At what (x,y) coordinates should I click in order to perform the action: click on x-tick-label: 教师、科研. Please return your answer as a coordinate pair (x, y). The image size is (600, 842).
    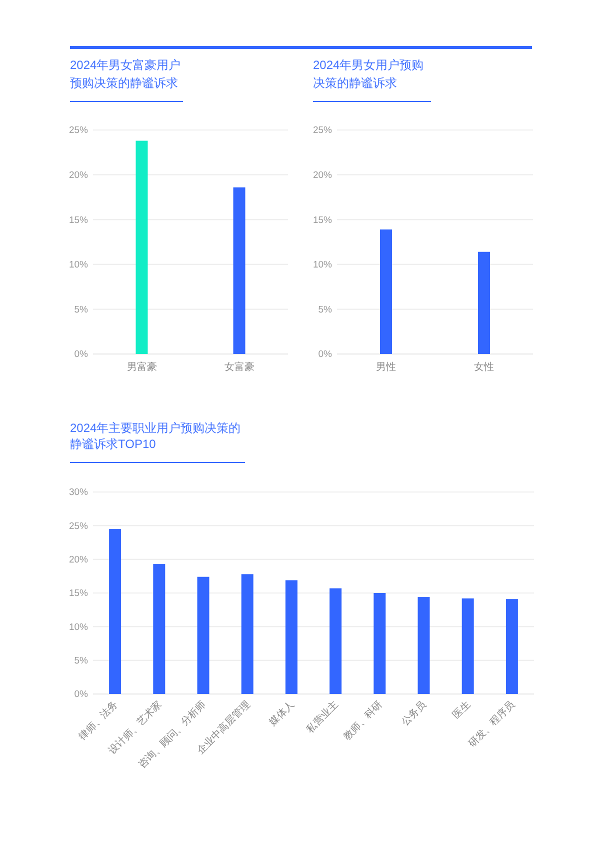
    Looking at the image, I should click on (362, 720).